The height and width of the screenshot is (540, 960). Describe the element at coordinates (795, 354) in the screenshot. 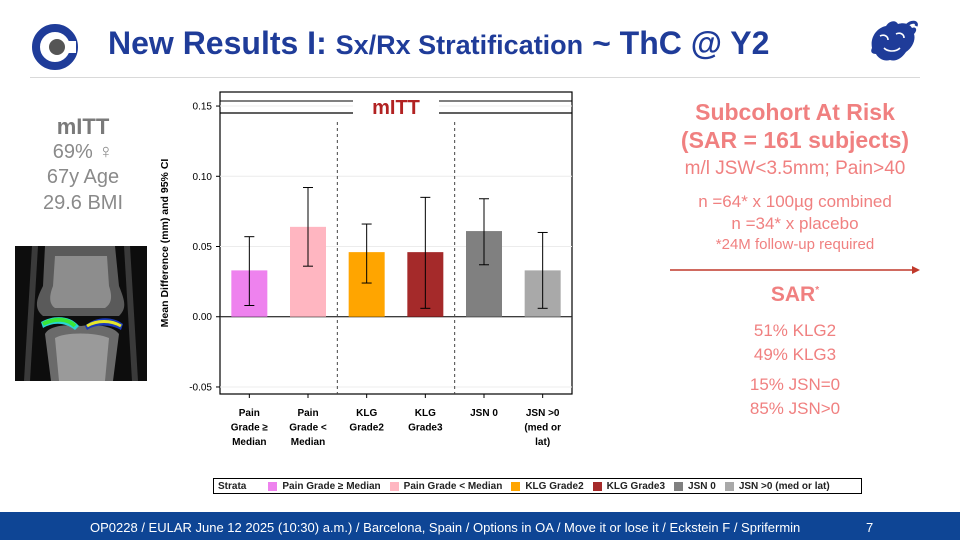

I see `sar-klg3: 49% KLG3` at that location.